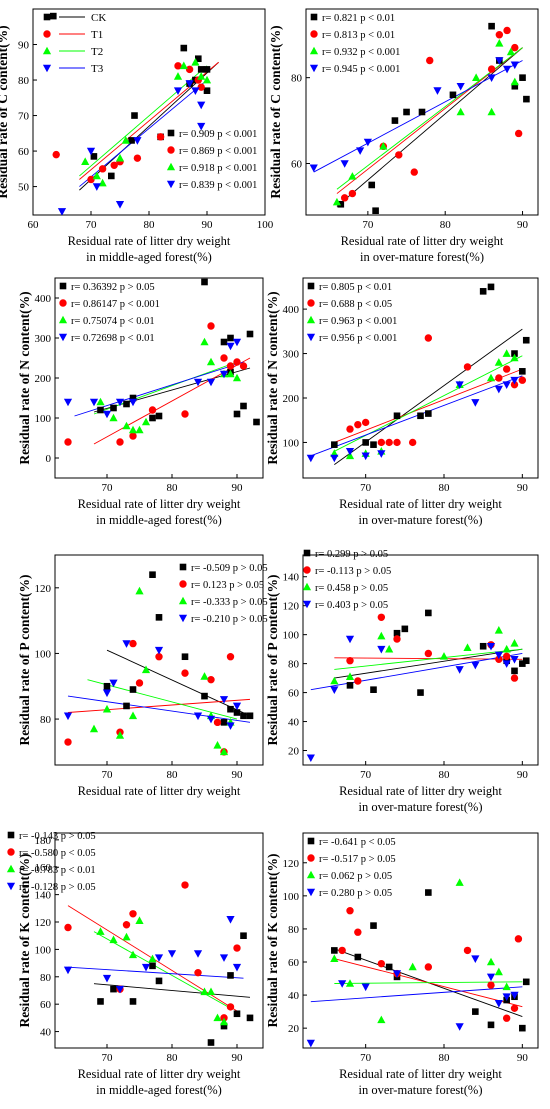  What do you see at coordinates (46, 1033) in the screenshot?
I see `y-tick-label: 40` at bounding box center [46, 1033].